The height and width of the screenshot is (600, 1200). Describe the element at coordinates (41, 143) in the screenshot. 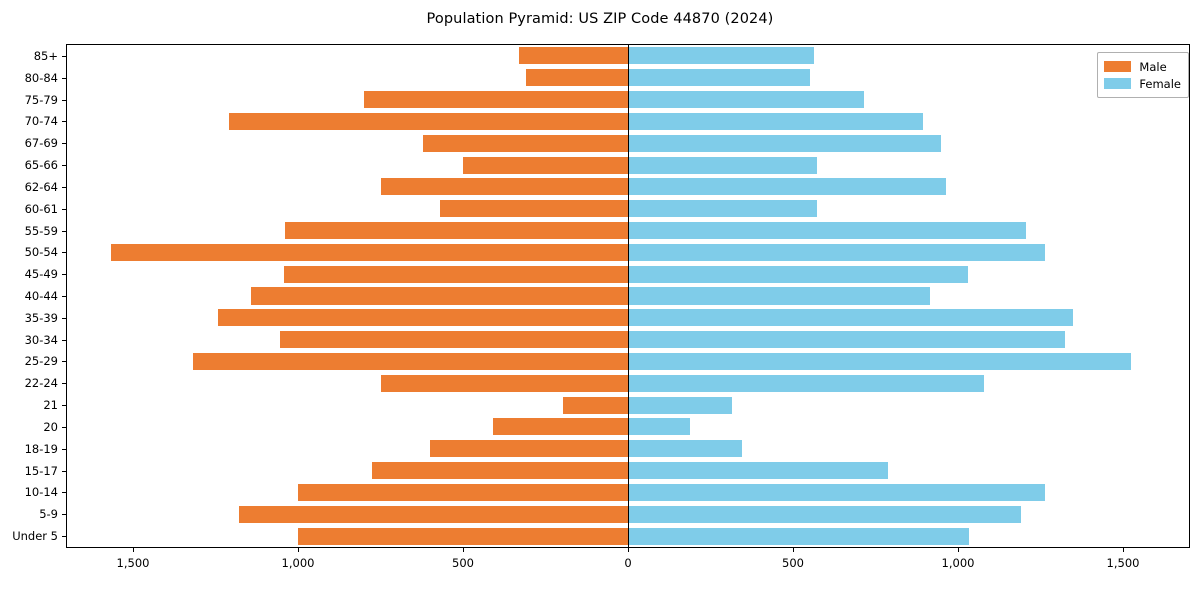

I see `y-tick-label: 67-69` at that location.